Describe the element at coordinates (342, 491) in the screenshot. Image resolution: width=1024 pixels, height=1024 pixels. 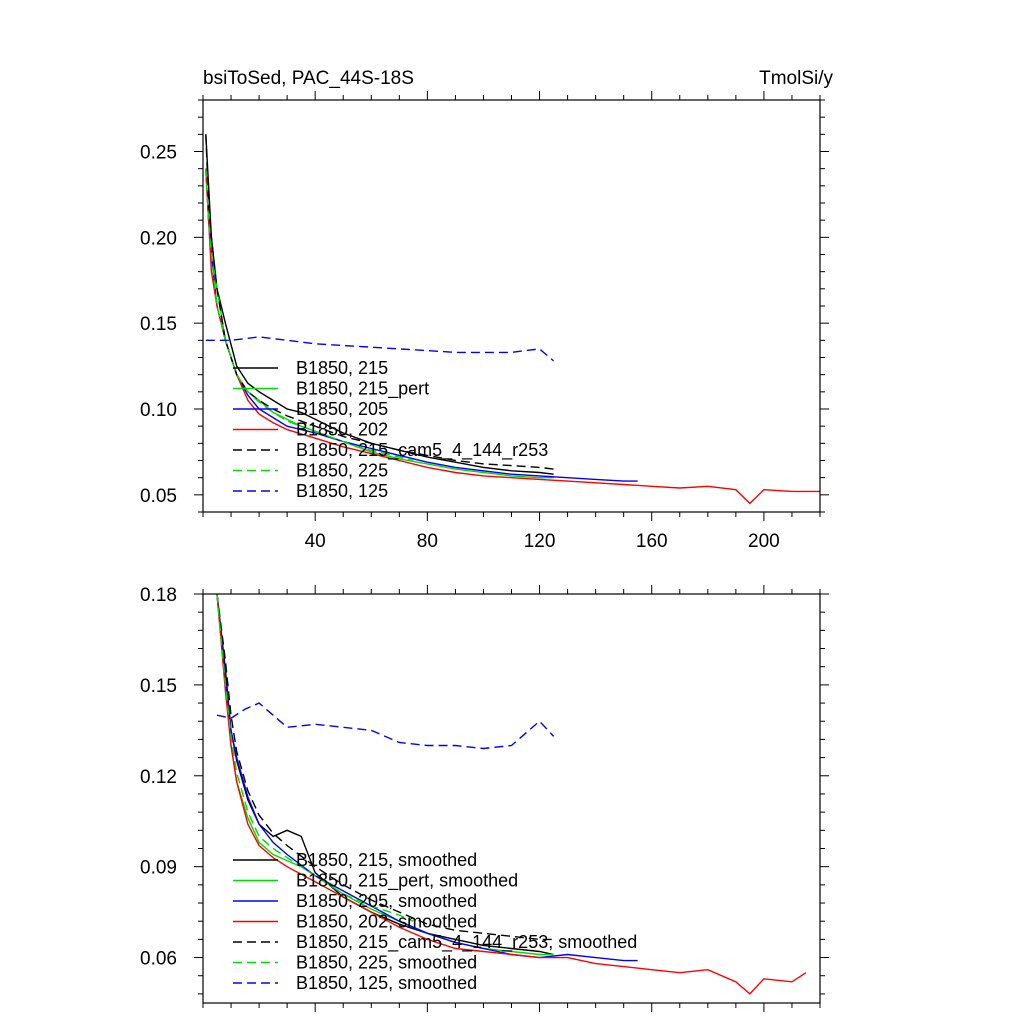
I see `legend-label: B1850, 125` at that location.